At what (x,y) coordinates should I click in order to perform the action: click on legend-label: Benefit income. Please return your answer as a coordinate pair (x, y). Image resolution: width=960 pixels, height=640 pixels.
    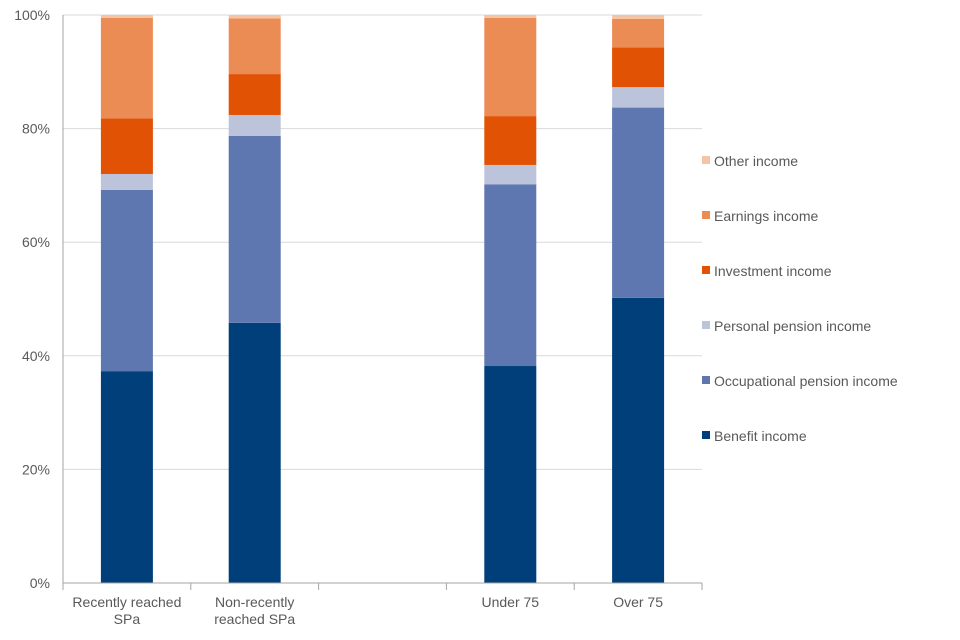
    Looking at the image, I should click on (760, 436).